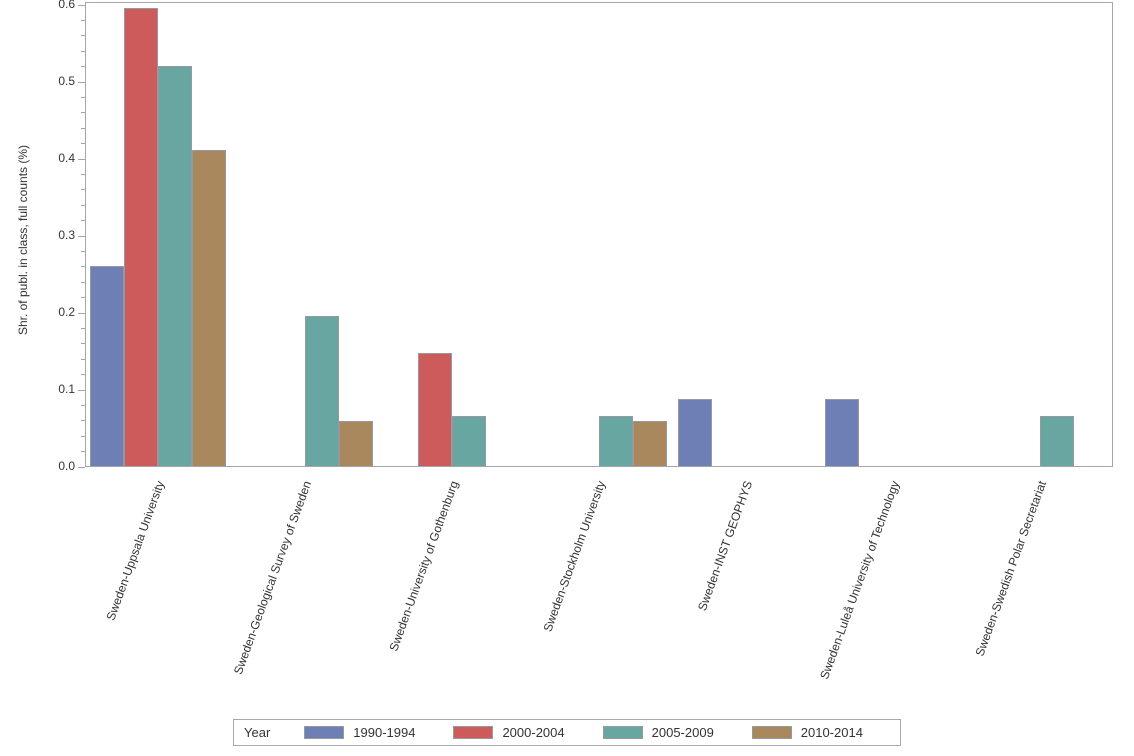  Describe the element at coordinates (175, 266) in the screenshot. I see `bar-2005-2009-Sweden-Uppsala University` at that location.